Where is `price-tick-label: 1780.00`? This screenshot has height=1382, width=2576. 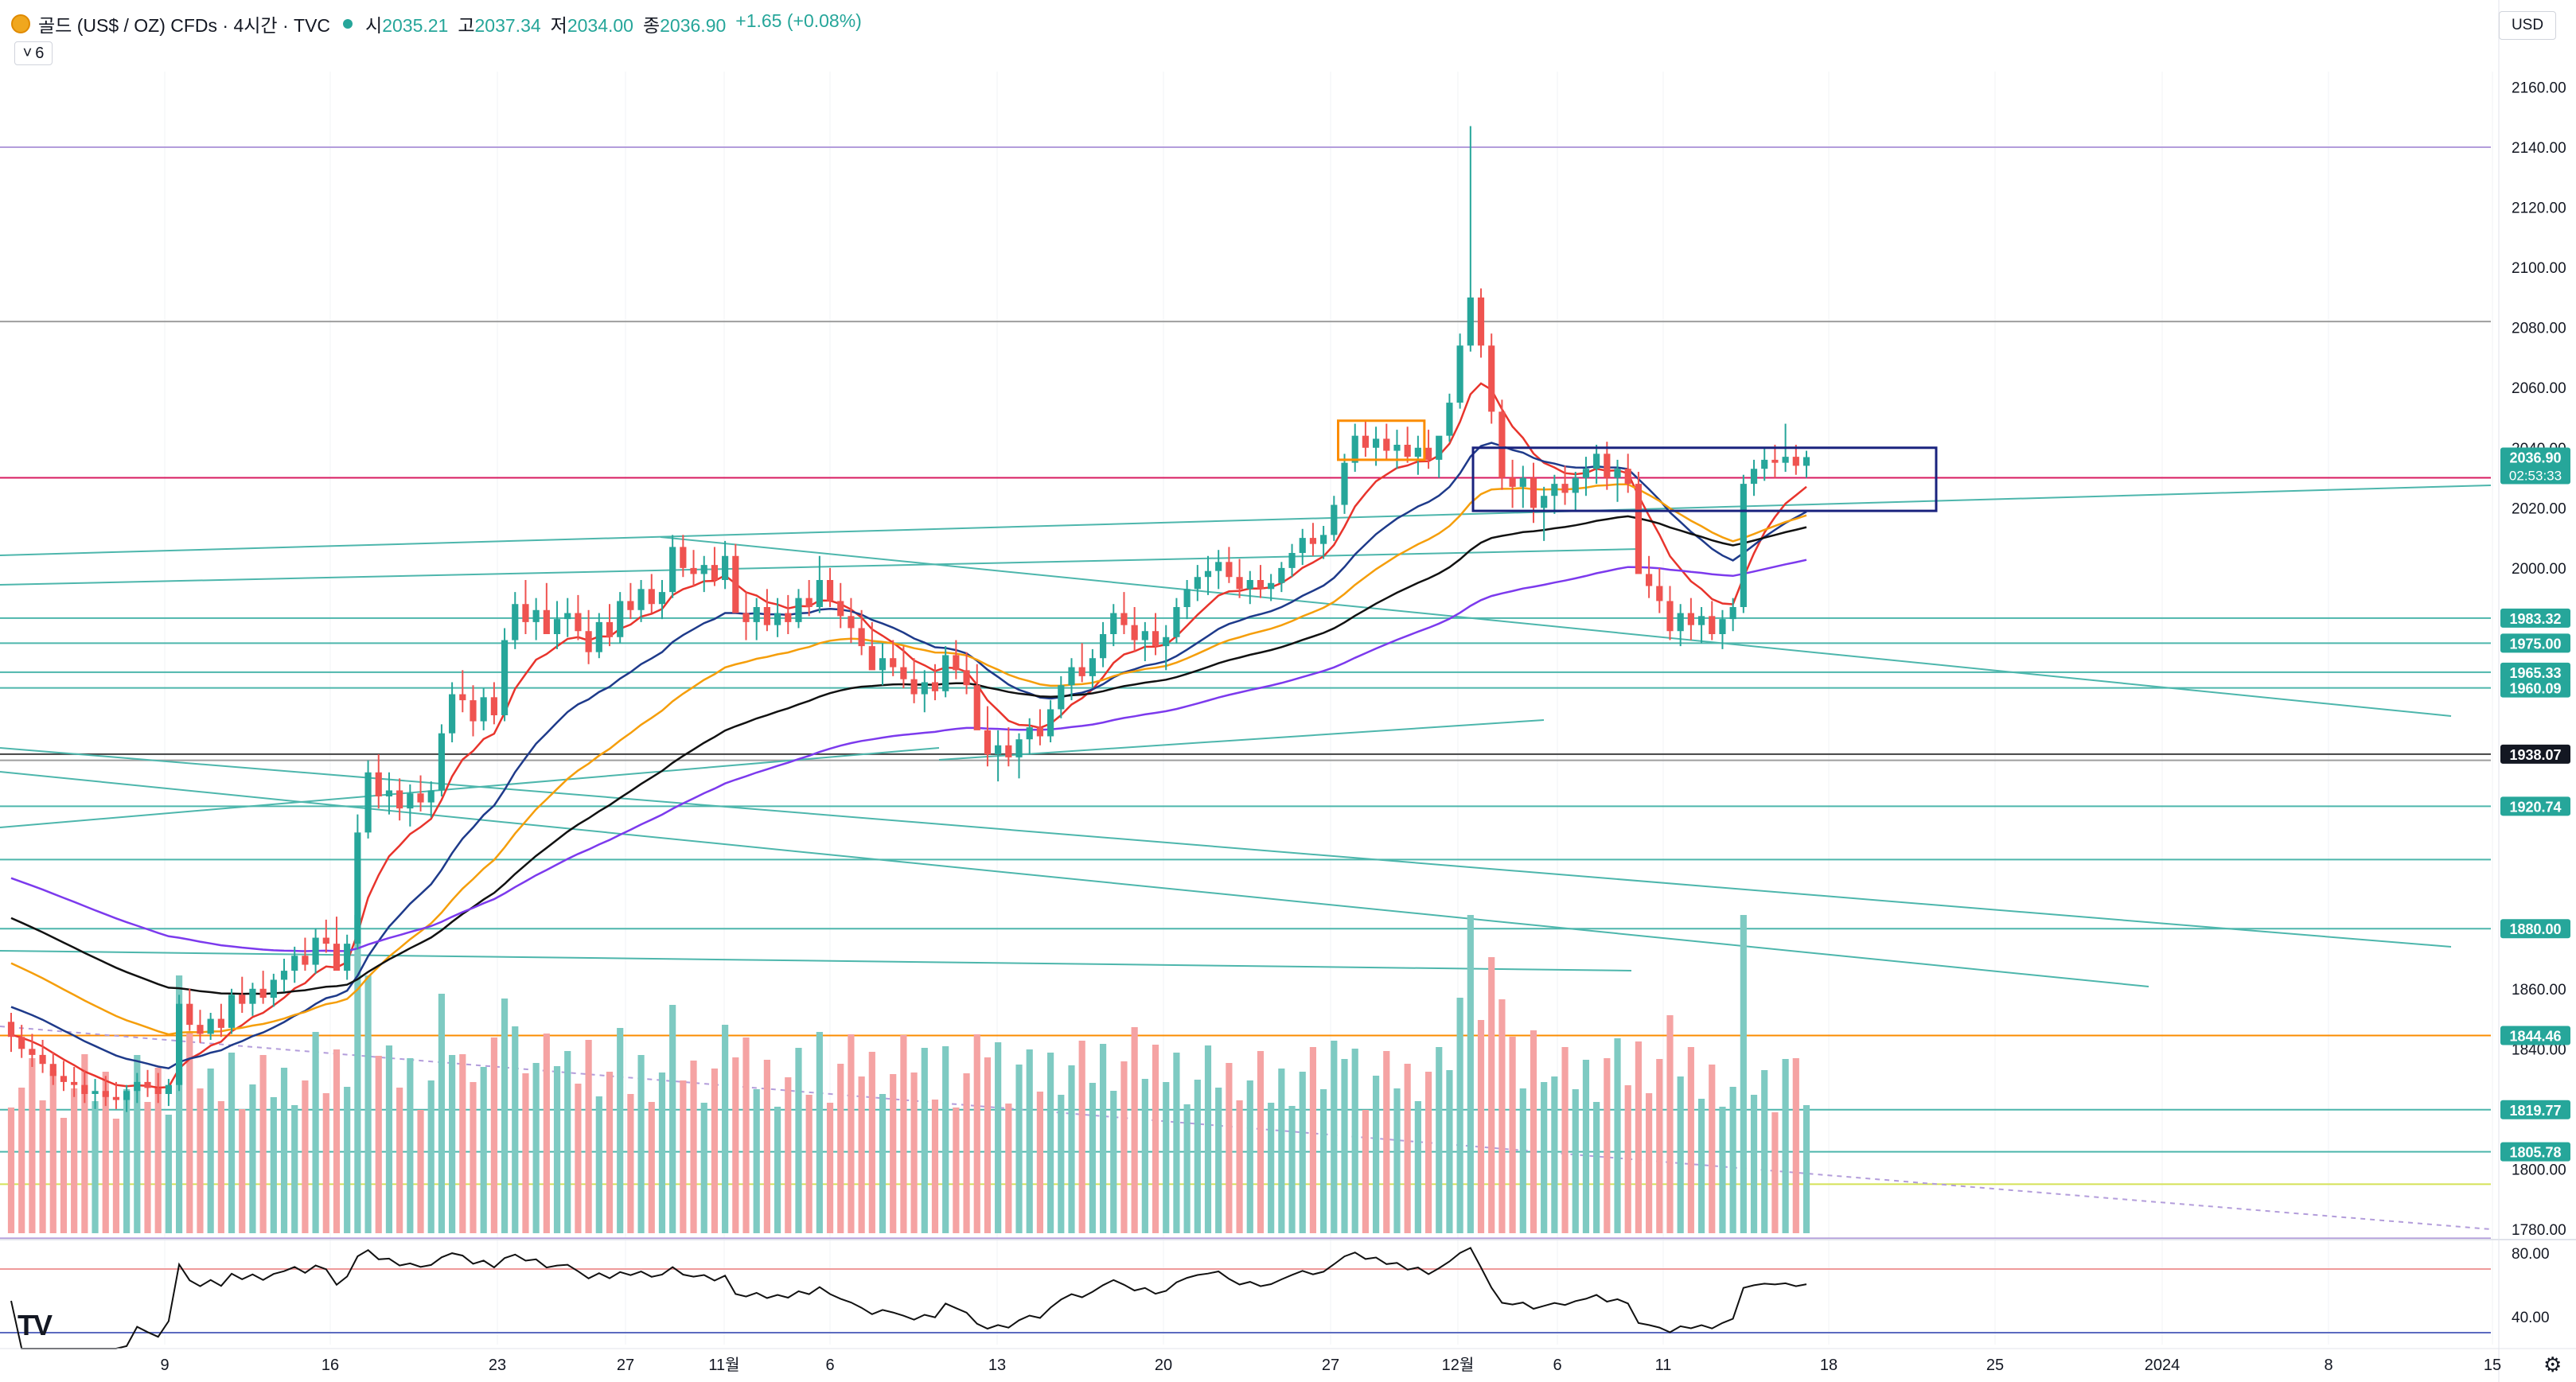
price-tick-label: 1780.00 is located at coordinates (2539, 1230).